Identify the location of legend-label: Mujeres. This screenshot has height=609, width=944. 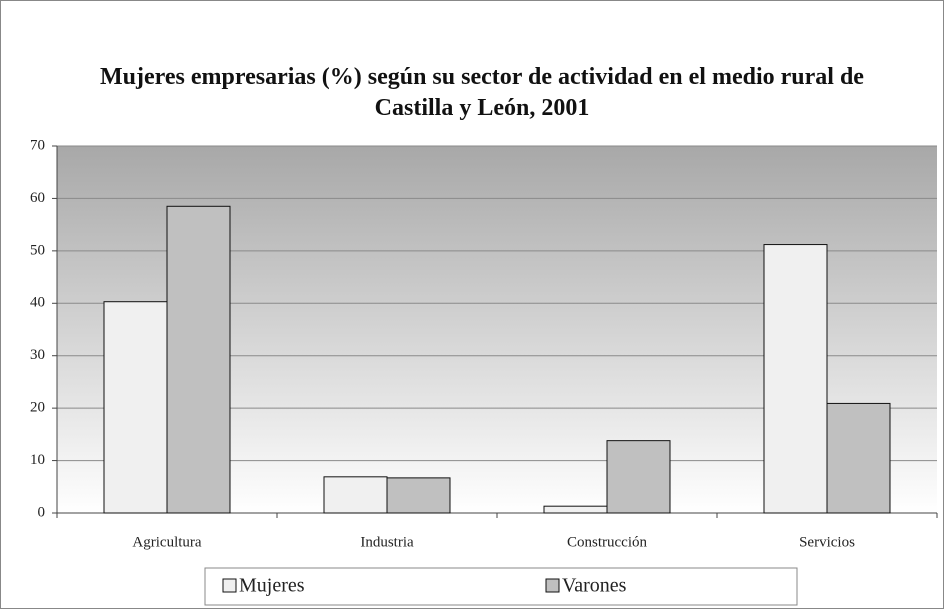
(272, 586).